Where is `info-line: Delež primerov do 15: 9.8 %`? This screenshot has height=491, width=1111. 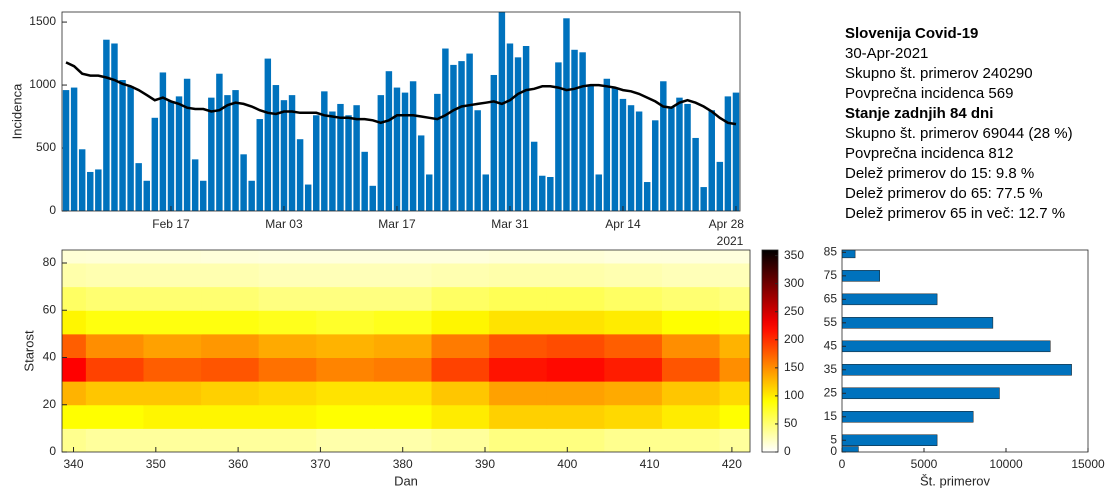 info-line: Delež primerov do 15: 9.8 % is located at coordinates (939, 173).